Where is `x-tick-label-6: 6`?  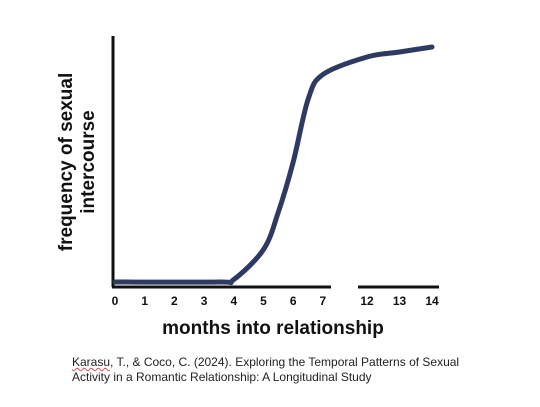 x-tick-label-6: 6 is located at coordinates (293, 301).